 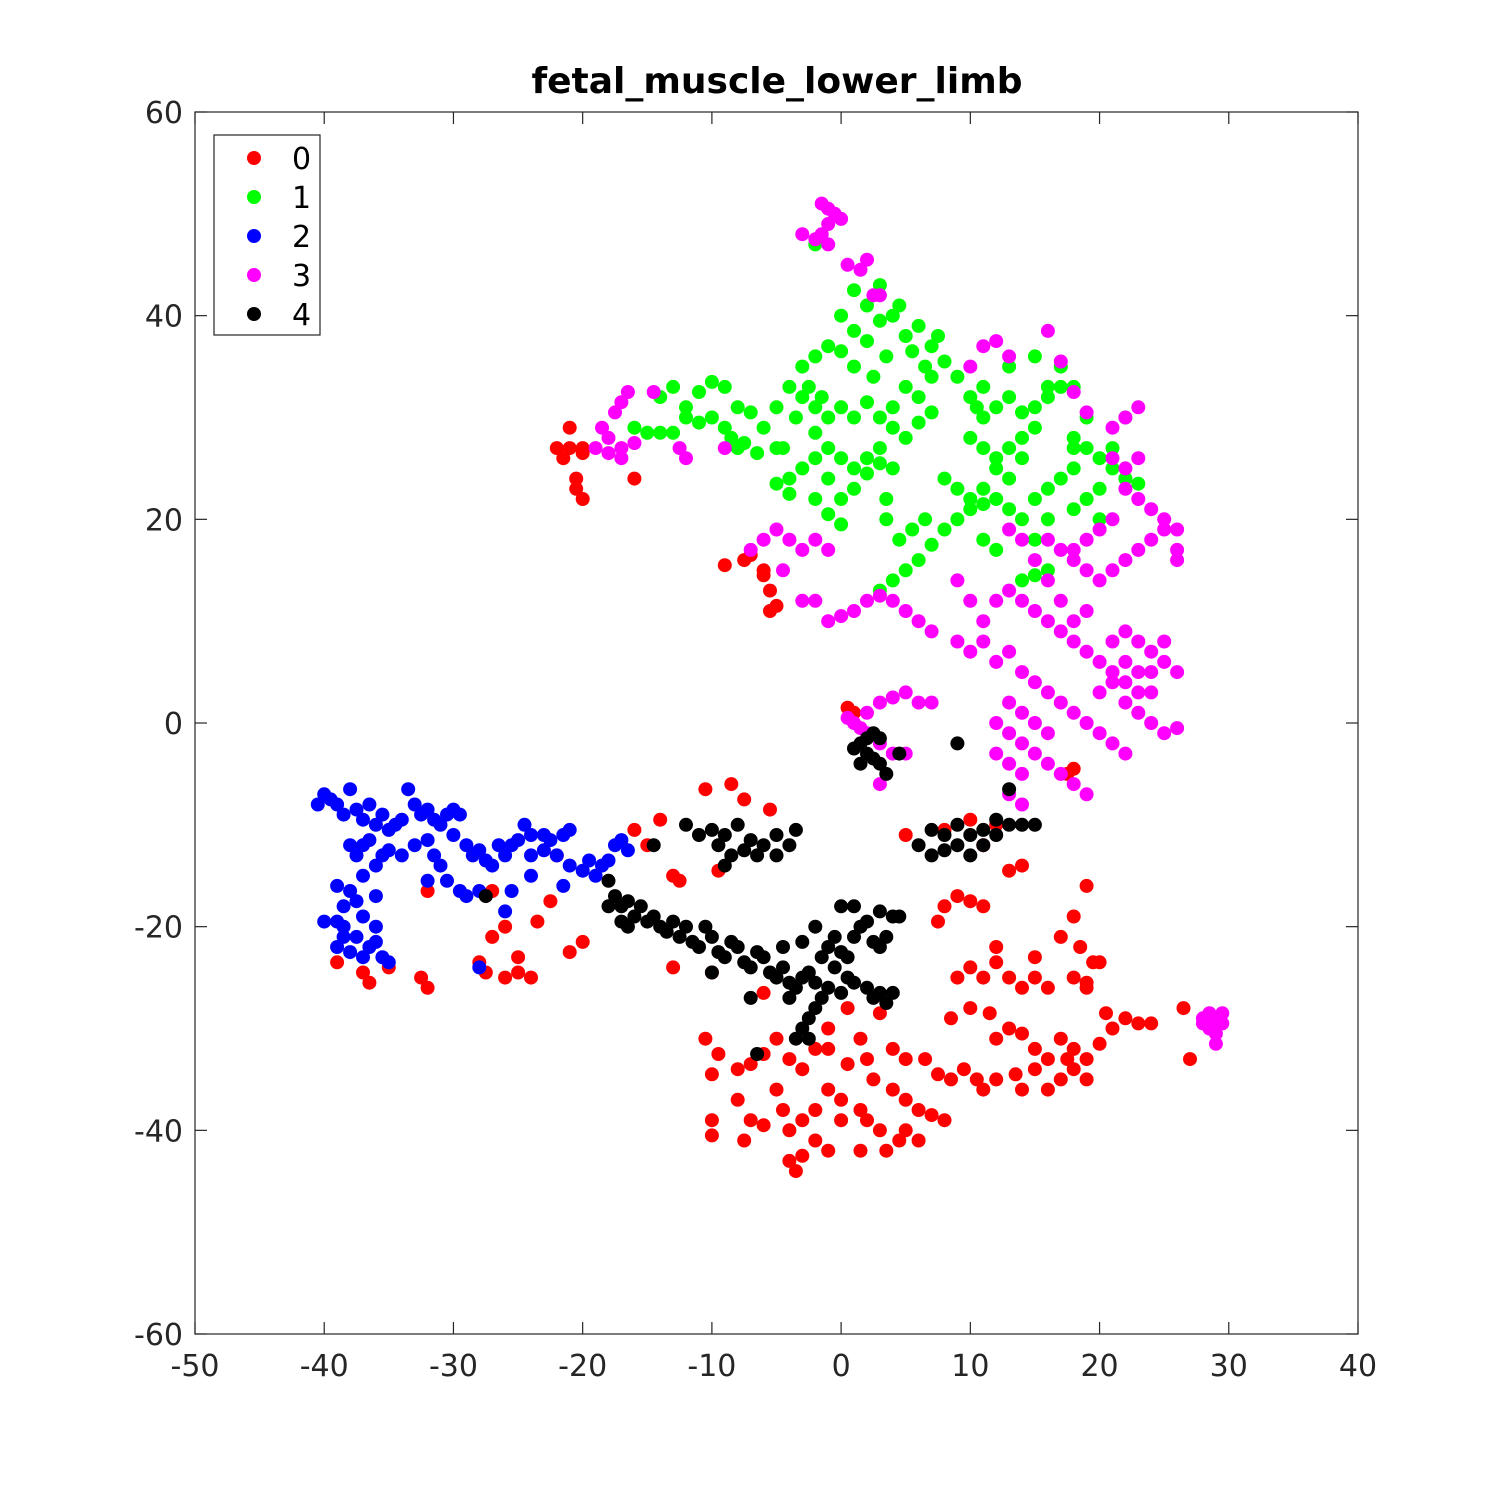 I want to click on legend-marker, so click(x=254, y=158).